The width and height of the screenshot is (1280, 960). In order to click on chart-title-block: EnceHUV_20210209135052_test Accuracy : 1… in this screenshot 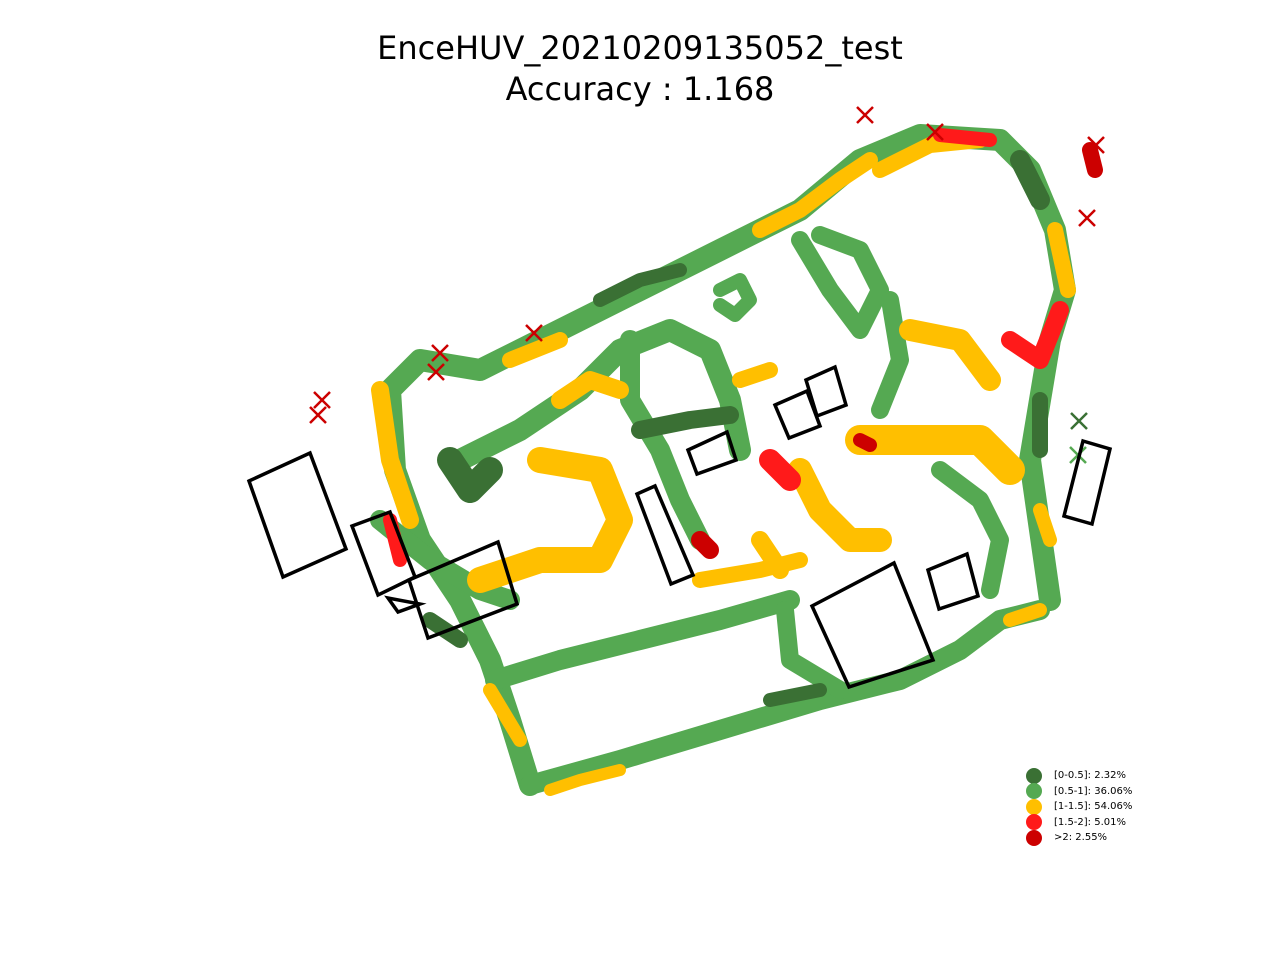, I will do `click(640, 69)`.